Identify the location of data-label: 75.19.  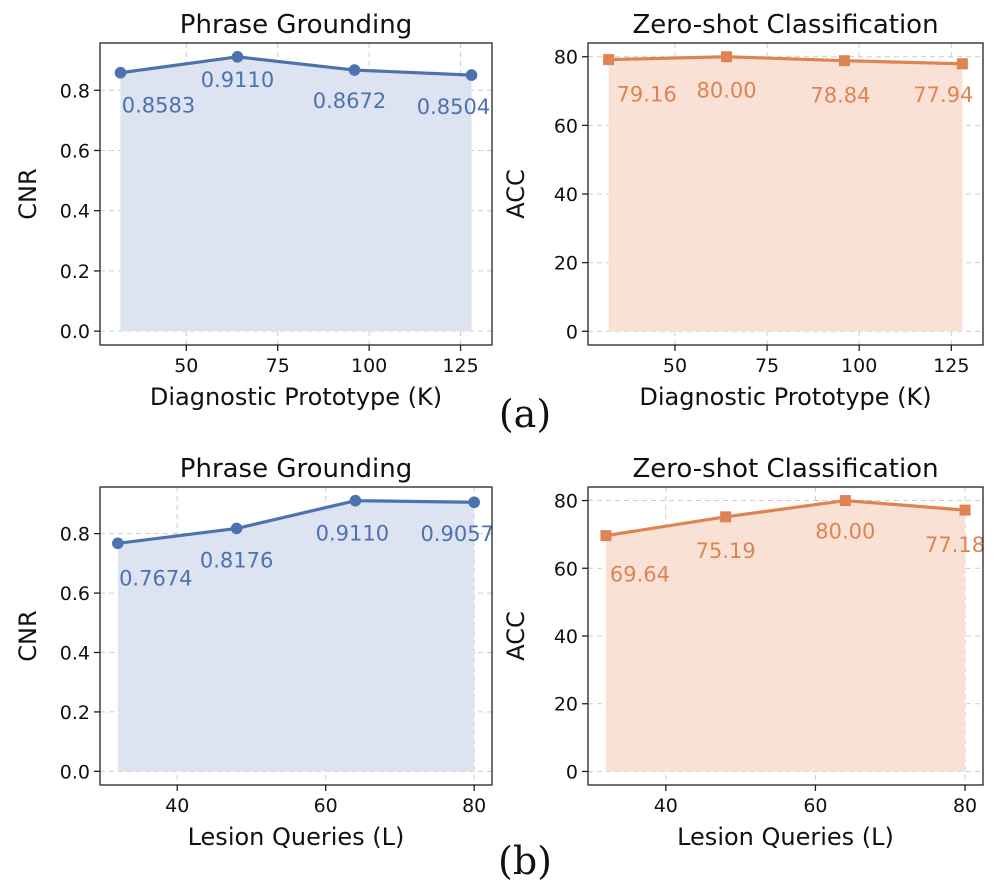
(726, 551).